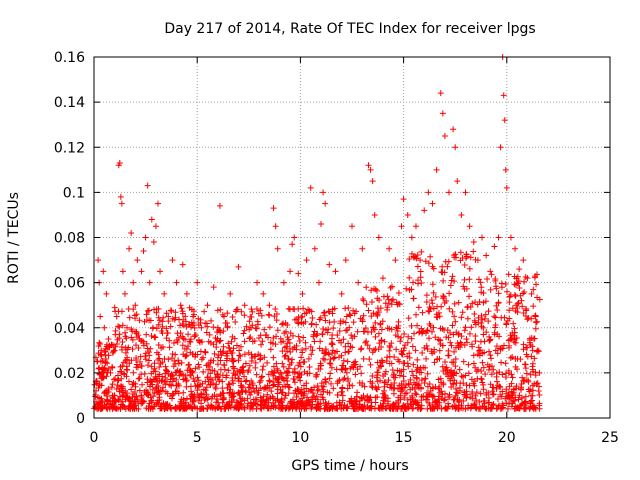  I want to click on x-tick-label: 25, so click(610, 438).